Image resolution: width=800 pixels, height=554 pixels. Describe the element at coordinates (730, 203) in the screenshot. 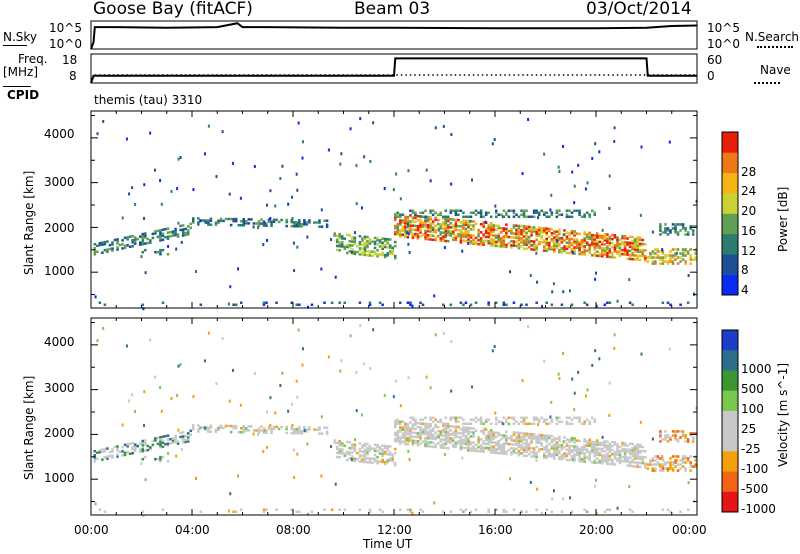

I see `power-colorbar-segment` at that location.